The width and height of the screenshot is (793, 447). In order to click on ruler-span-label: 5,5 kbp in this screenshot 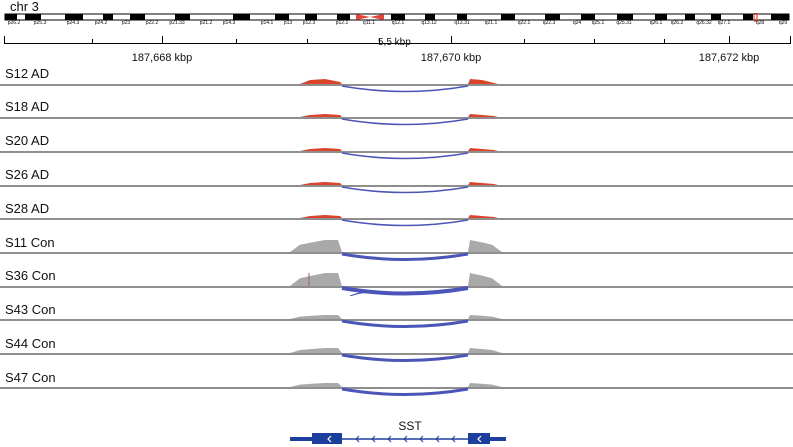, I will do `click(394, 42)`.